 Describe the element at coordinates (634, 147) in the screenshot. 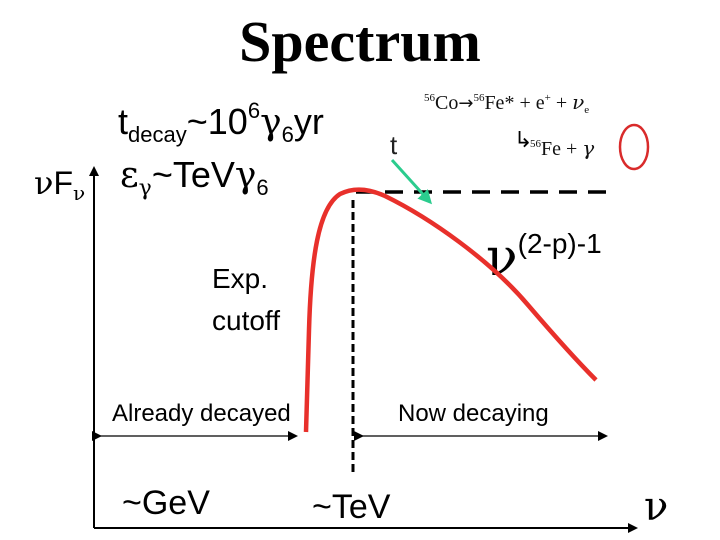

I see `gamma-circle` at that location.